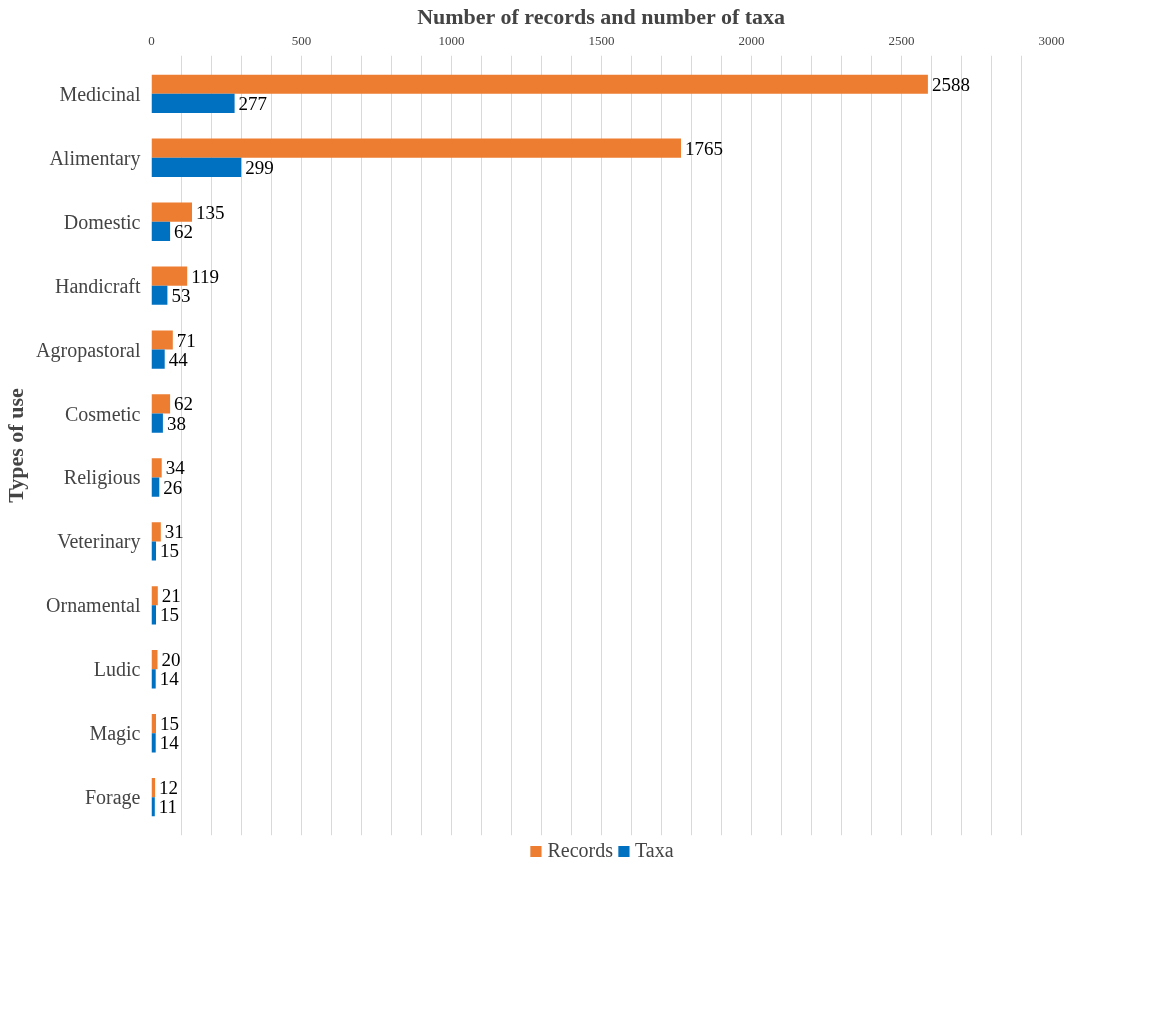 This screenshot has width=1150, height=1010. I want to click on y-tick-label: Alimentary, so click(95, 158).